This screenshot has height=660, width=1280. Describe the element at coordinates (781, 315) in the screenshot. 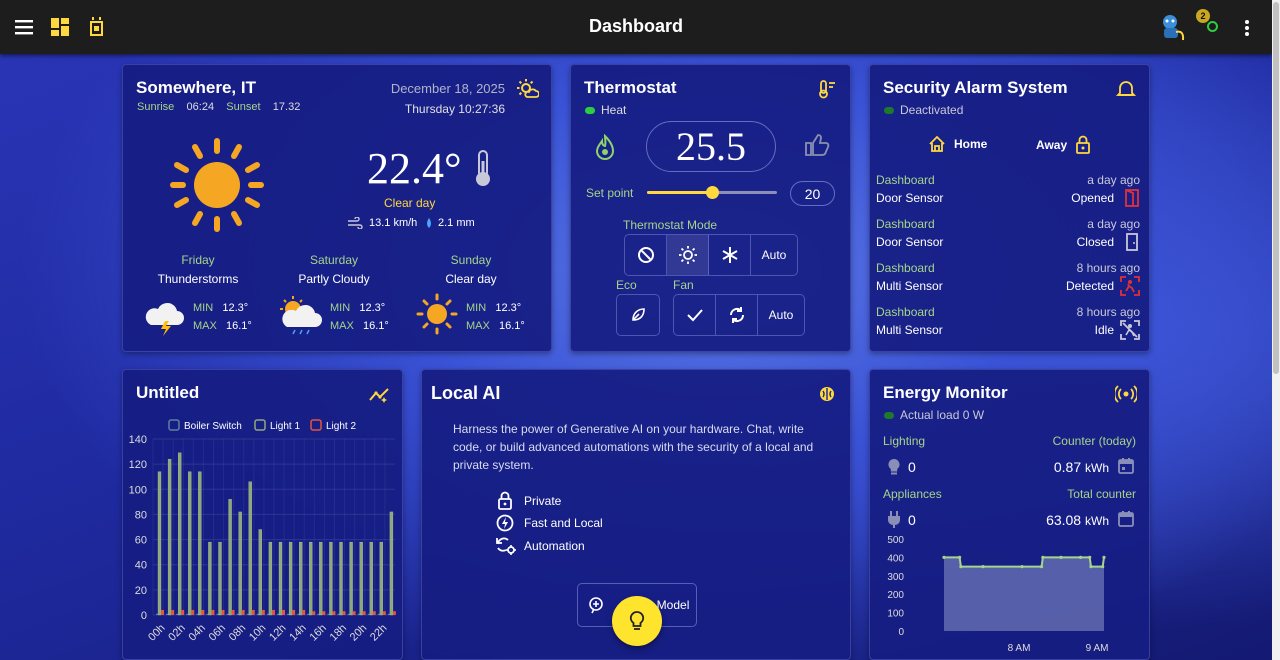

I see `fan-auto-button: Auto` at that location.